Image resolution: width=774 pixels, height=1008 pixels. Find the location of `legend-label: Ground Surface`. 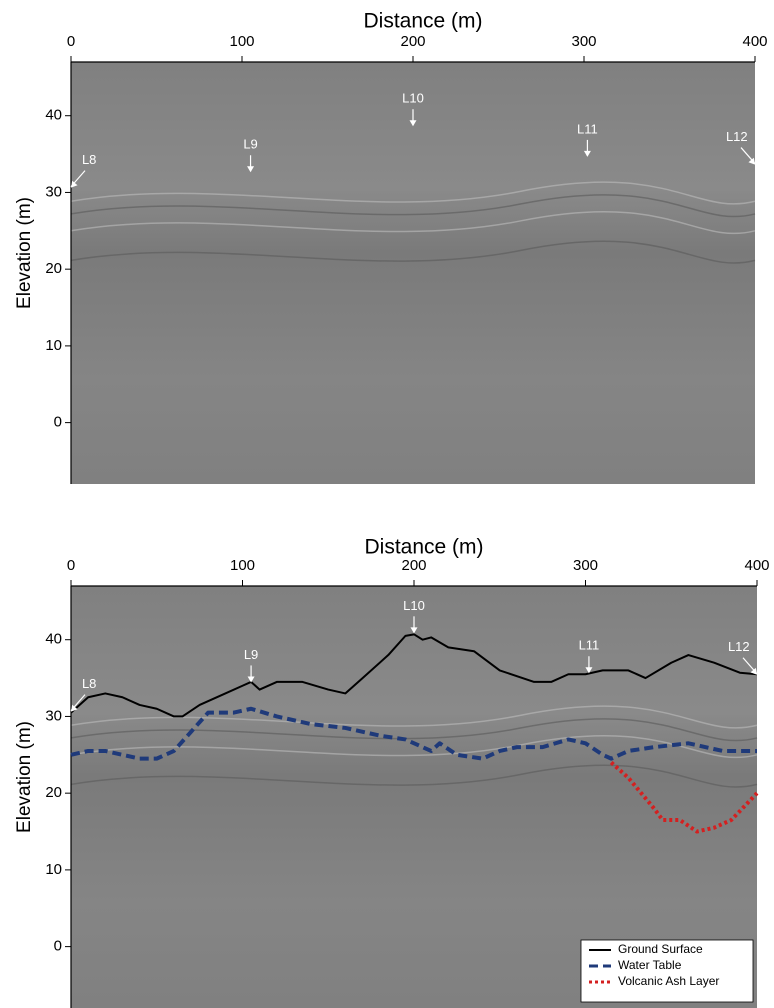

legend-label: Ground Surface is located at coordinates (660, 949).